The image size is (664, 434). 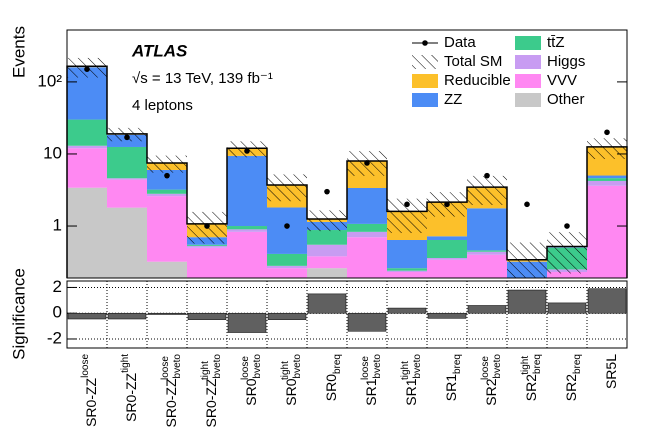 I want to click on x-tick-label: SR1breq, so click(x=453, y=377).